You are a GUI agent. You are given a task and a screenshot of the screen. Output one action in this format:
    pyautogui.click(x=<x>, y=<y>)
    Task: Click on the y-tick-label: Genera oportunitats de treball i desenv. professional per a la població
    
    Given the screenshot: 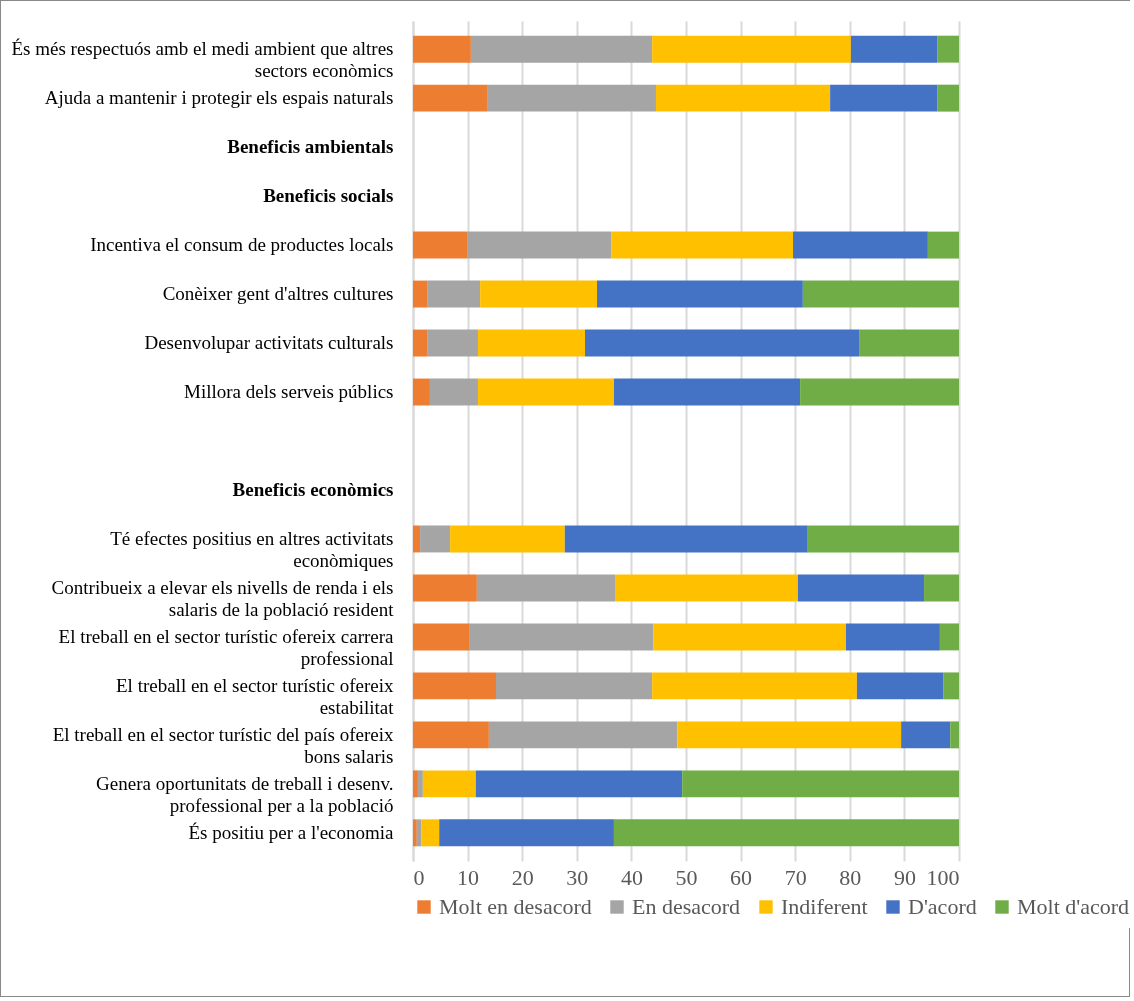 What is the action you would take?
    pyautogui.click(x=245, y=794)
    